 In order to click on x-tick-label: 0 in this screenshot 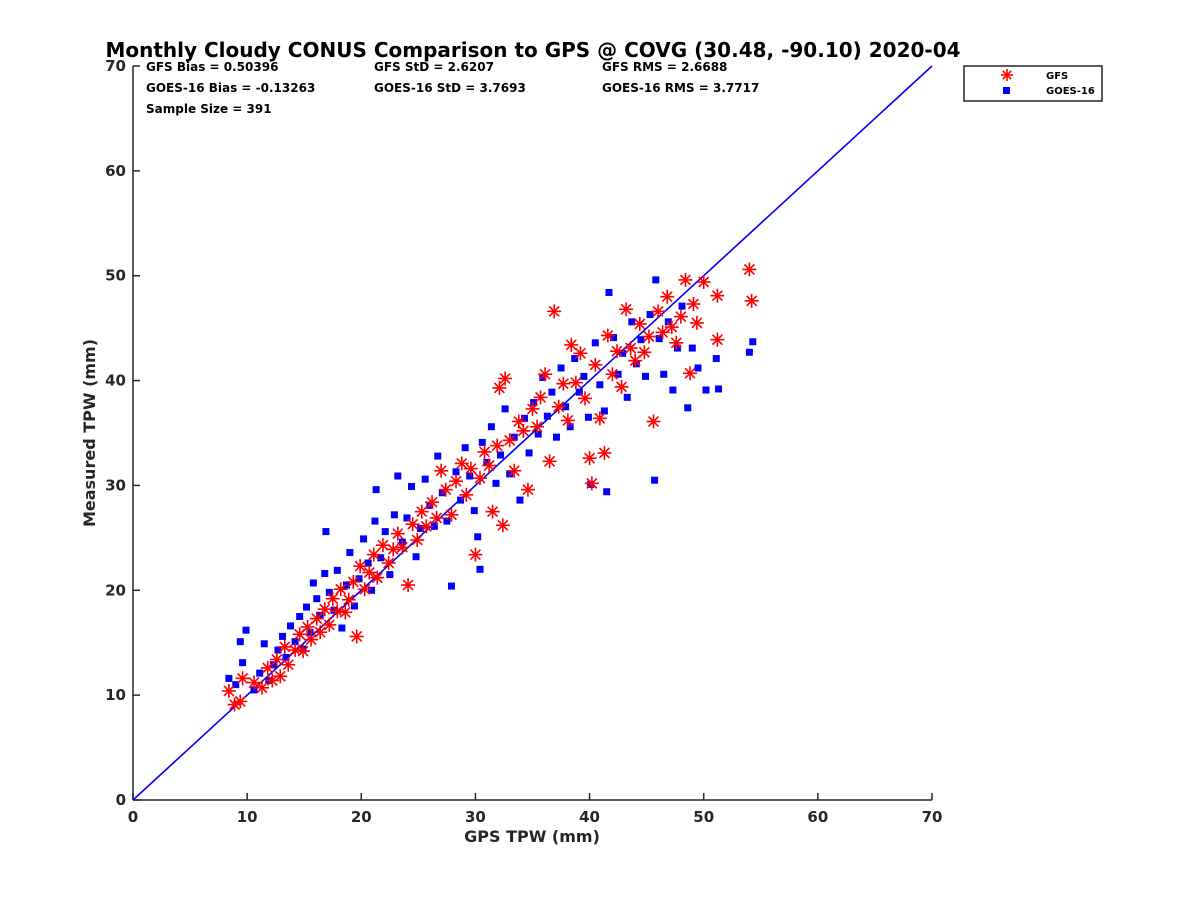, I will do `click(133, 817)`.